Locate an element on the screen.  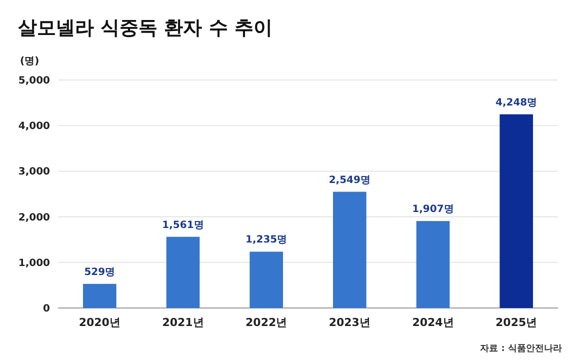
y-tick-label: 0 is located at coordinates (46, 309).